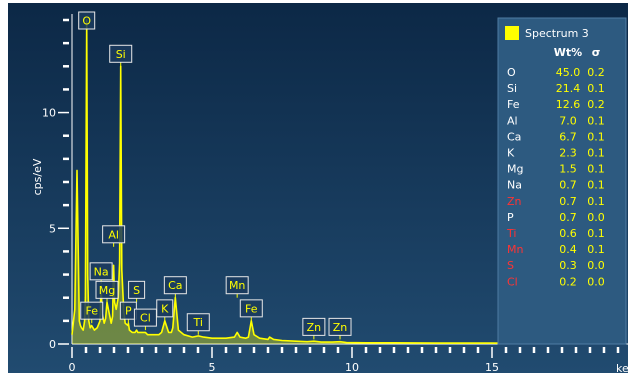  I want to click on peak-label: O, so click(86, 21).